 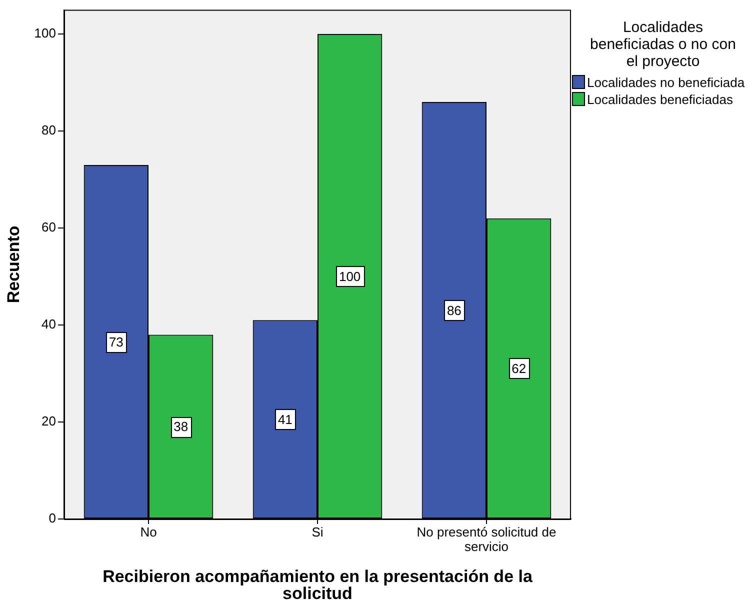 I want to click on y-tick-label: 100, so click(x=45, y=33).